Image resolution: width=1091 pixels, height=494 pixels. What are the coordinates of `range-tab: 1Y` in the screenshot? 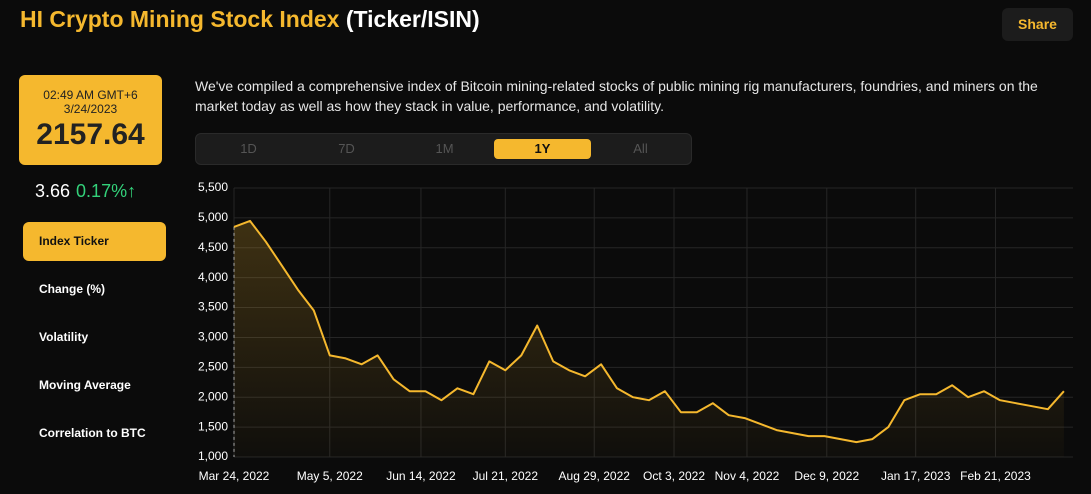 It's located at (542, 149).